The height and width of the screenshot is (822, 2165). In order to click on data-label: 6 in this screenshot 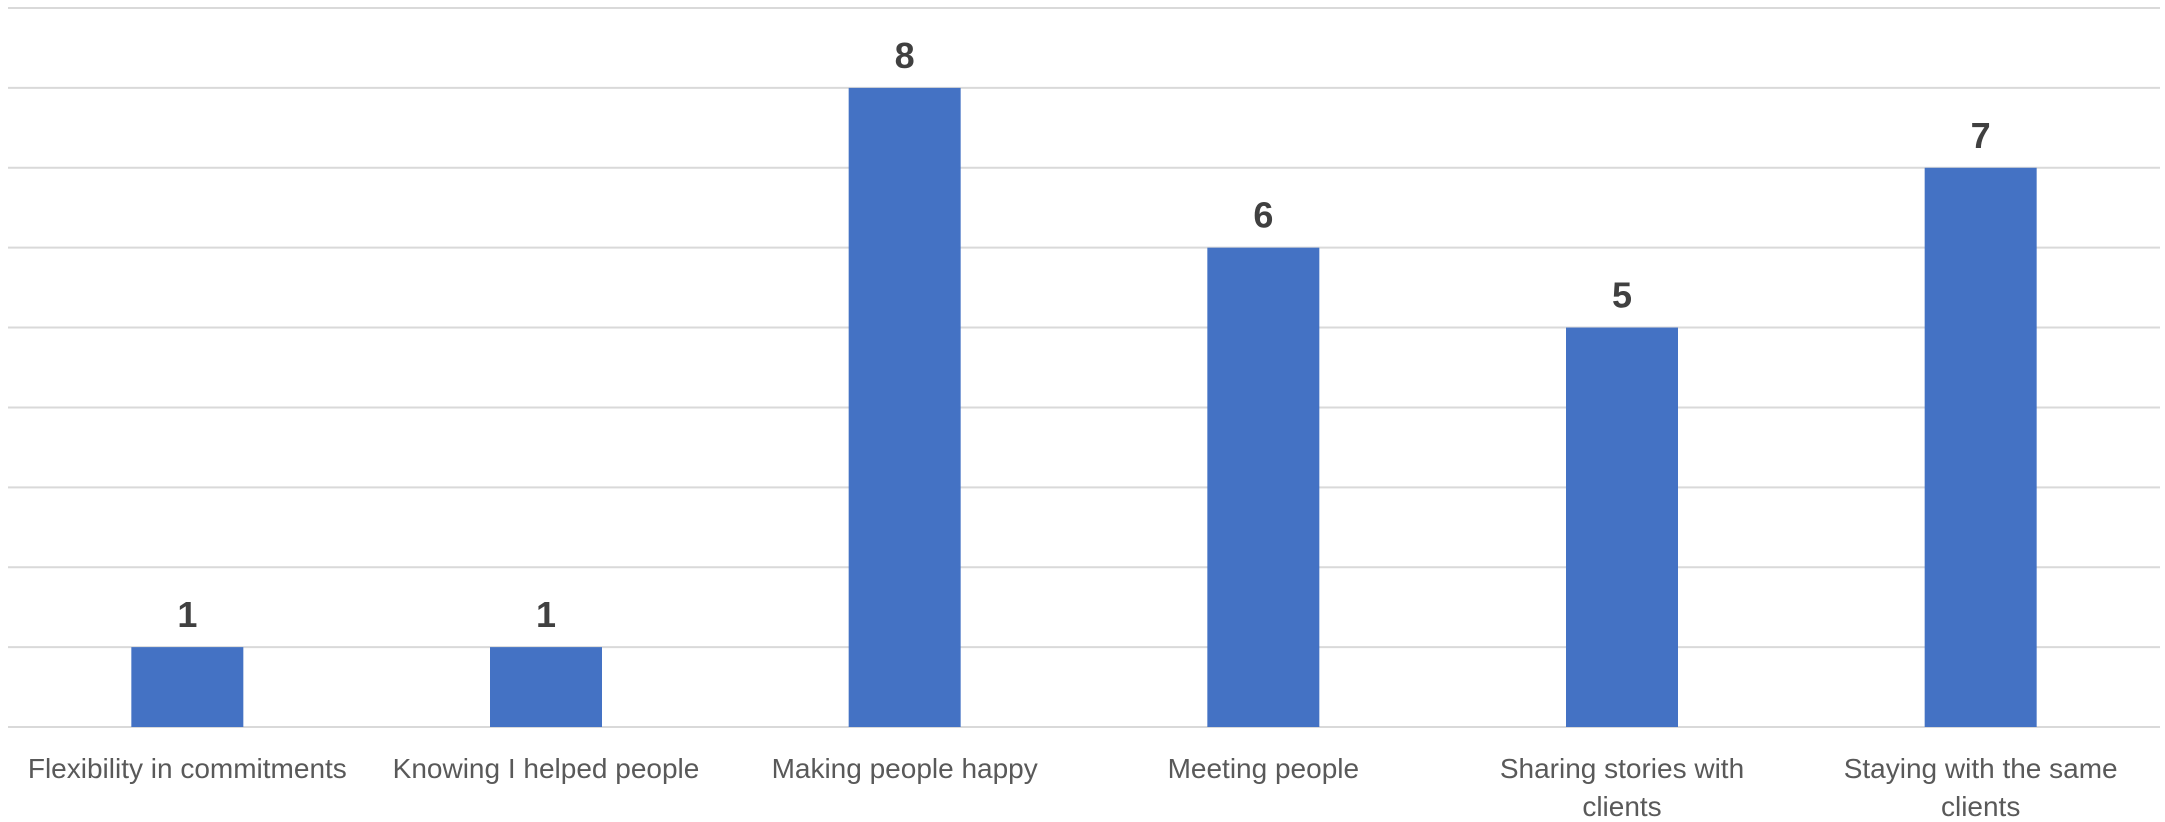, I will do `click(1263, 215)`.